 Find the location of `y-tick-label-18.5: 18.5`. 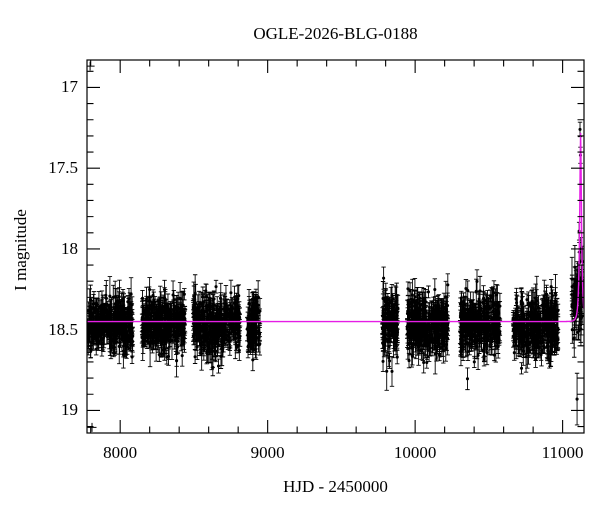

y-tick-label-18.5: 18.5 is located at coordinates (63, 329).